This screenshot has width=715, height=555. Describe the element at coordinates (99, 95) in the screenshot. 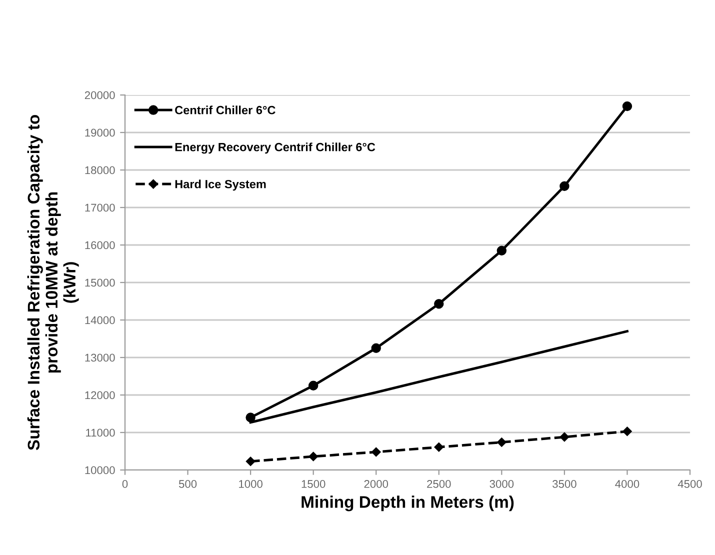

I see `y-tick-label: 20000` at that location.